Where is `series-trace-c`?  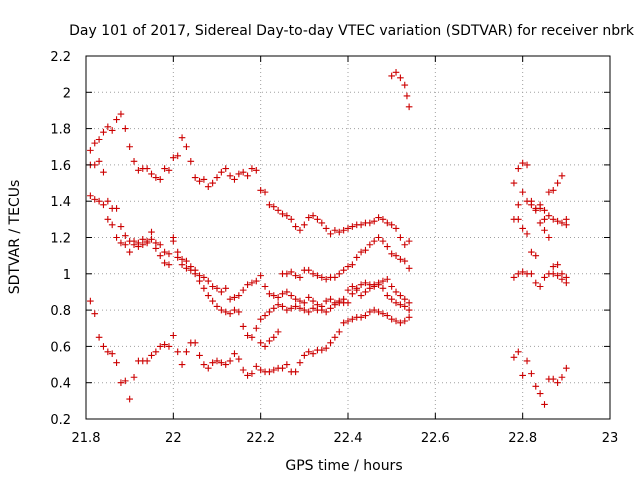 series-trace-c is located at coordinates (250, 179).